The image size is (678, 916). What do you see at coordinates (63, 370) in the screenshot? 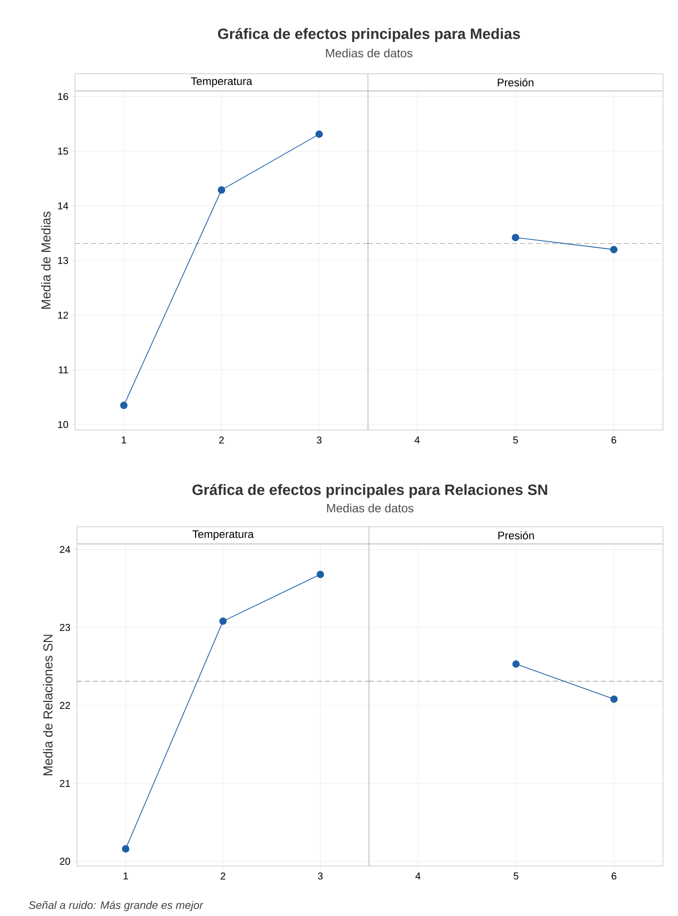
I see `y-tick-label: 11` at bounding box center [63, 370].